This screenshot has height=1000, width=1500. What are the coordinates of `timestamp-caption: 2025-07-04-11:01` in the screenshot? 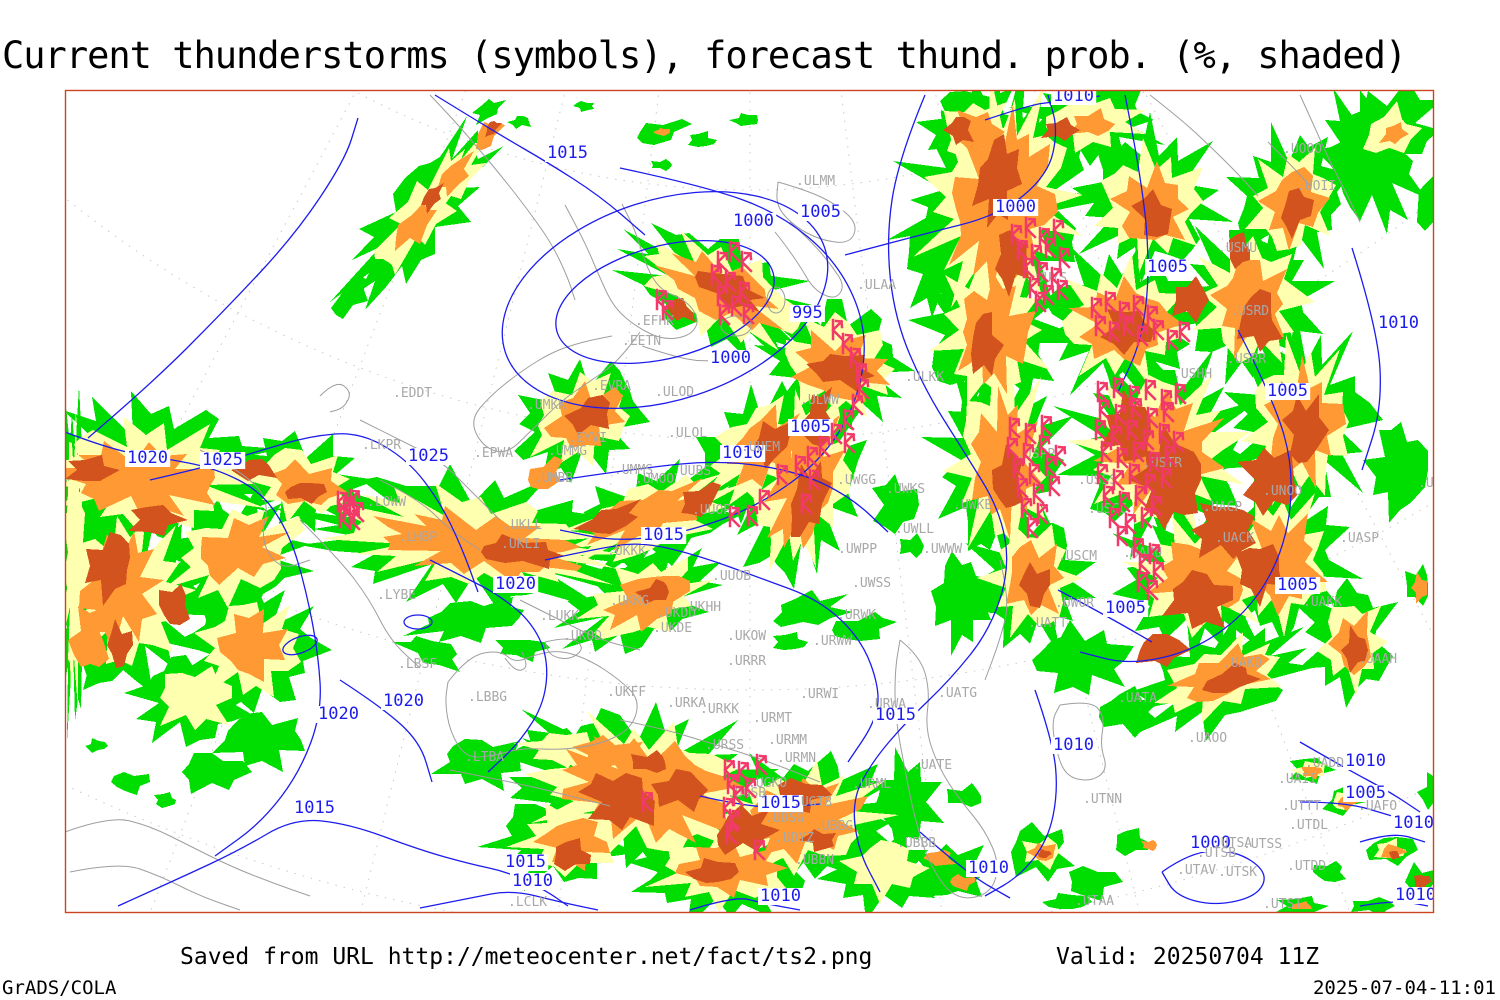 It's located at (1404, 988).